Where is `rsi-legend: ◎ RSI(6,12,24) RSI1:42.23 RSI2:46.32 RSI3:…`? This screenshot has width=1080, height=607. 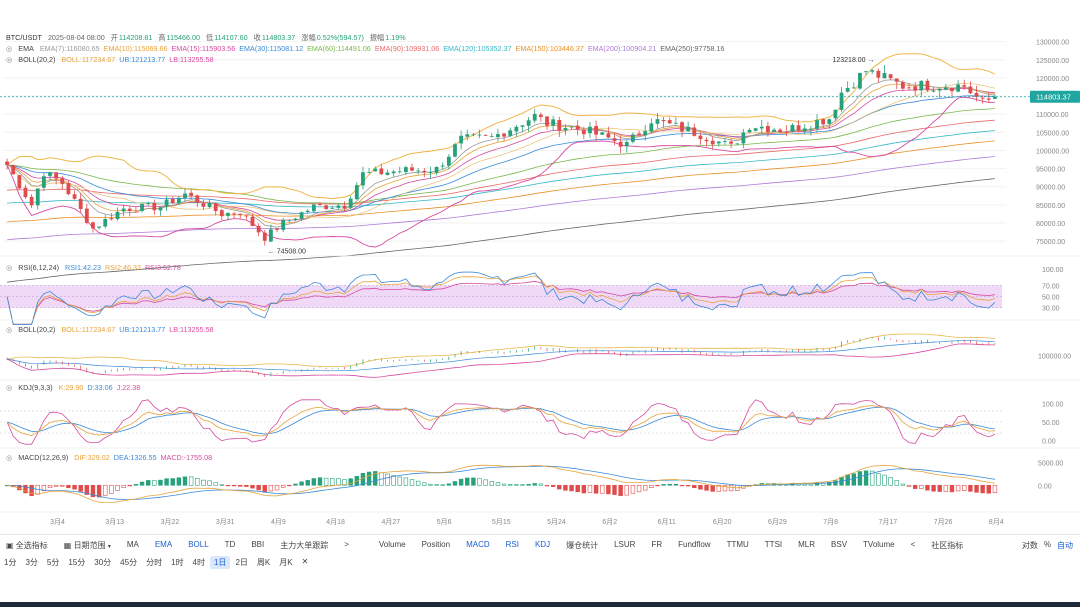
rsi-legend: ◎ RSI(6,12,24) RSI1:42.23 RSI2:46.32 RSI3:… is located at coordinates (97, 267).